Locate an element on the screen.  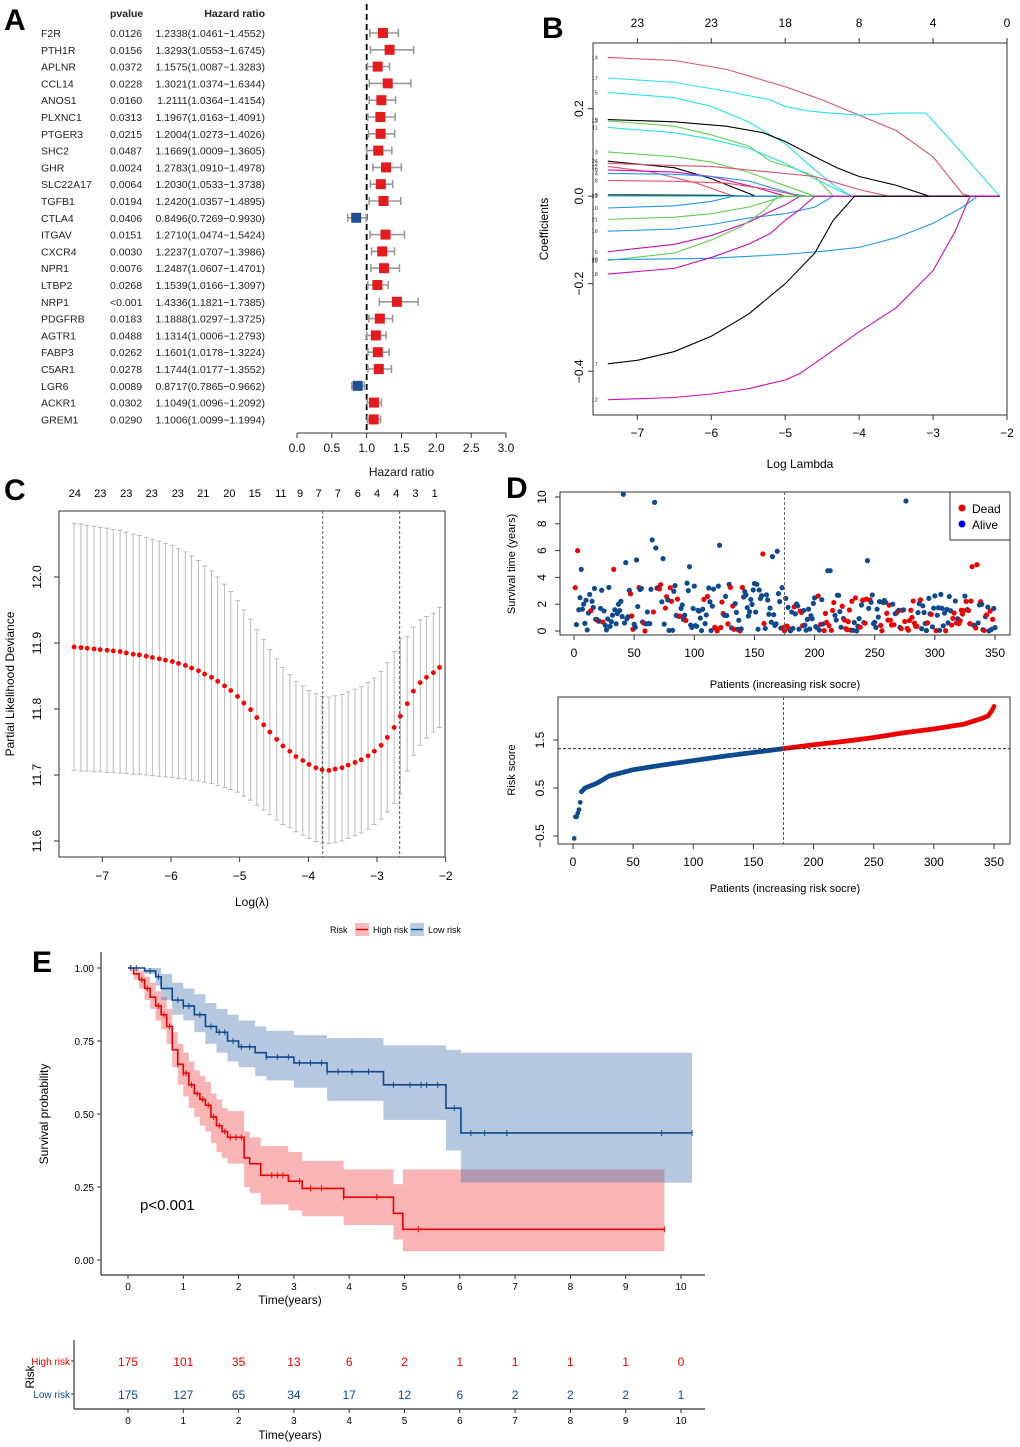
x-axis-title: Log Lambda is located at coordinates (800, 464).